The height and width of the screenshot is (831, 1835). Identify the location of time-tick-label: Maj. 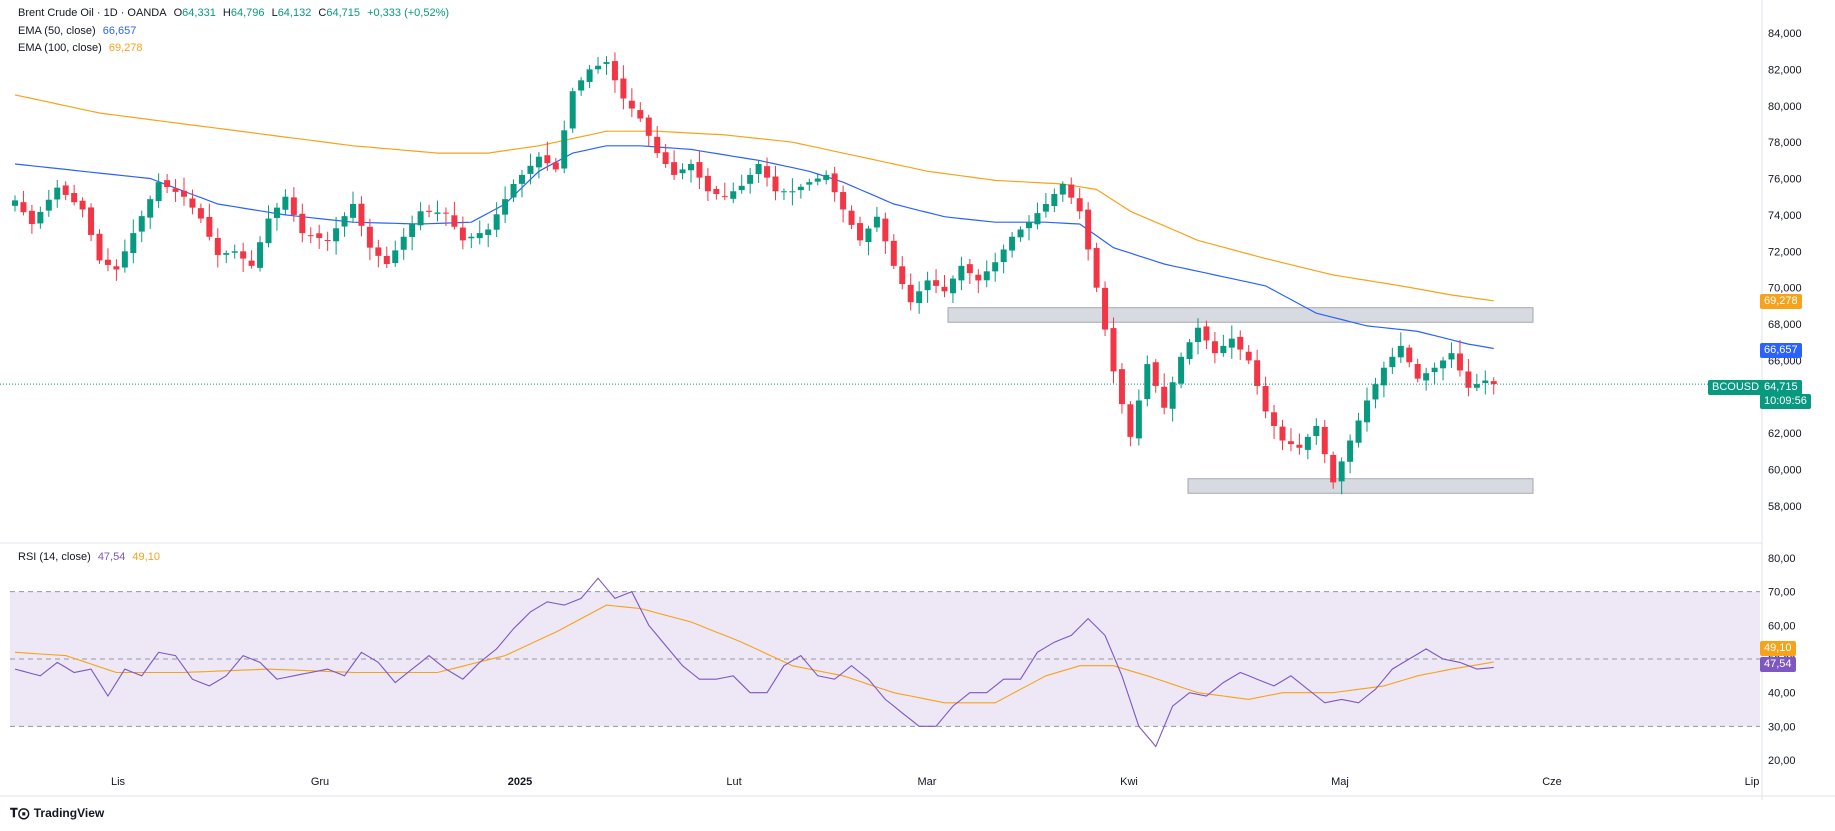
(1340, 782).